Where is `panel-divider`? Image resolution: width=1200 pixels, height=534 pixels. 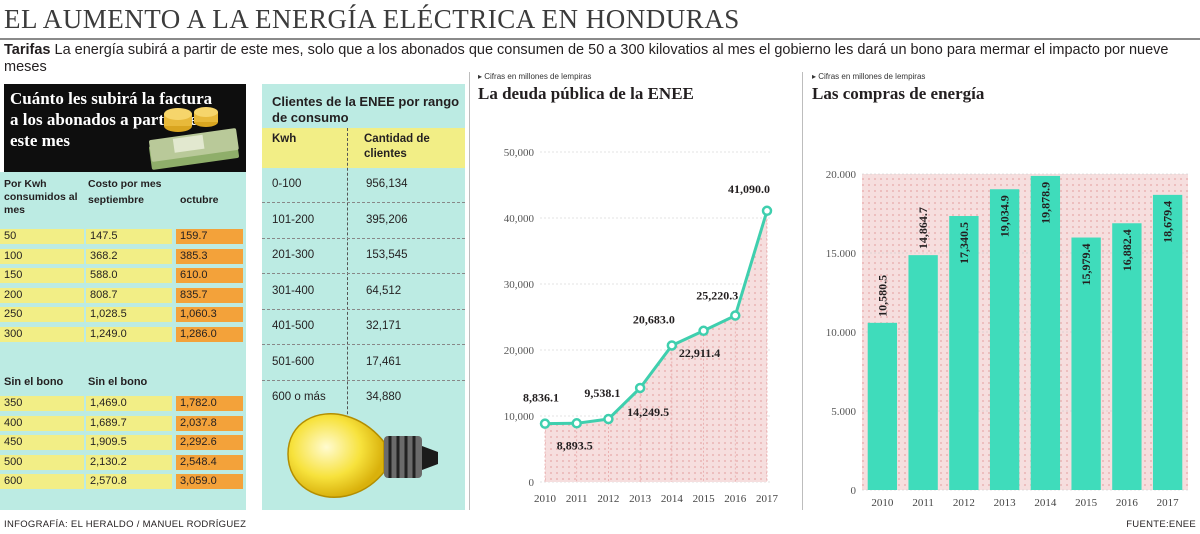
panel-divider is located at coordinates (802, 291).